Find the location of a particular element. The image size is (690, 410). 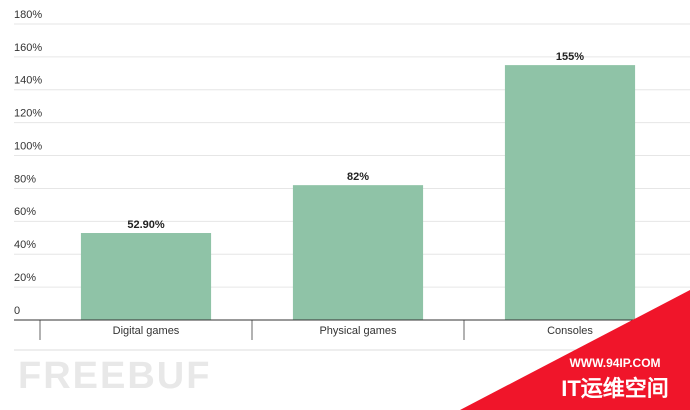

y-tick-label: 60% is located at coordinates (25, 212).